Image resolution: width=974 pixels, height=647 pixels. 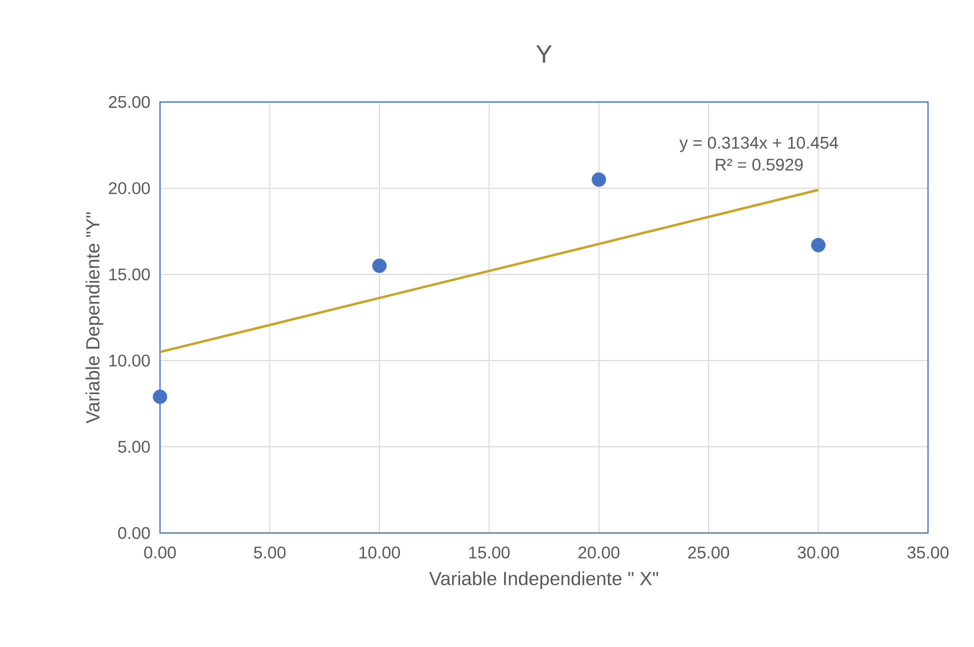 What do you see at coordinates (129, 188) in the screenshot?
I see `y-tick-label: 20.00` at bounding box center [129, 188].